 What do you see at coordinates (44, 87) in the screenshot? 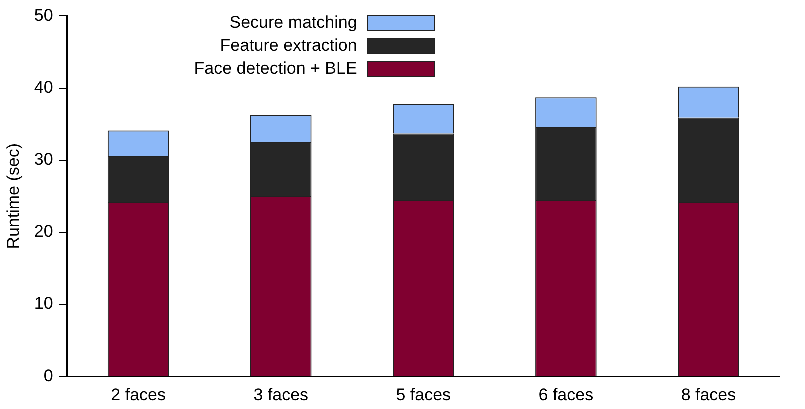
I see `y-tick-label: 40` at bounding box center [44, 87].